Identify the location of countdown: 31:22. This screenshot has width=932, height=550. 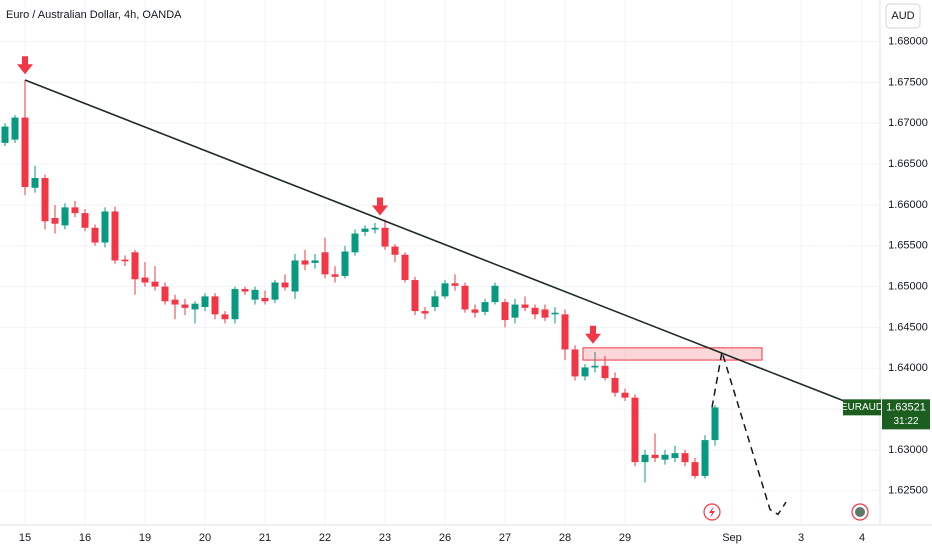
(905, 421).